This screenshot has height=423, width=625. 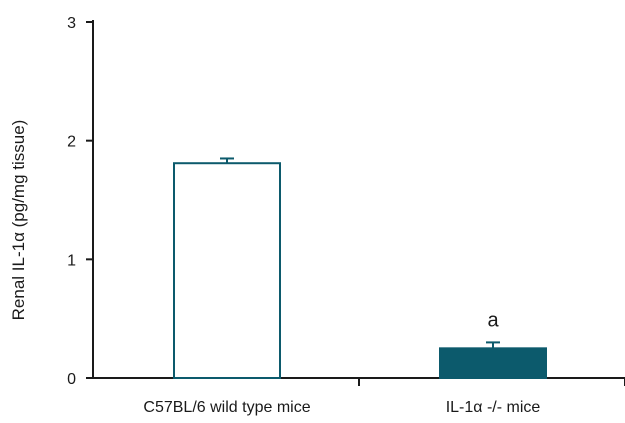 What do you see at coordinates (71, 260) in the screenshot?
I see `y-tick-label: 1` at bounding box center [71, 260].